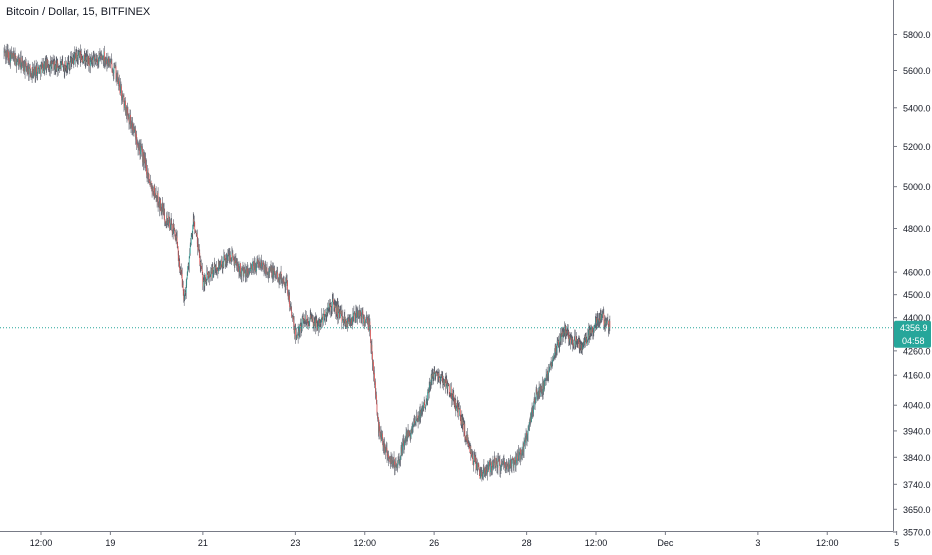 Image resolution: width=932 pixels, height=555 pixels. I want to click on time-axis: 12:00 19 21 23 12:00 26 28 12:00 Dec 3 12:00 5, so click(464, 539).